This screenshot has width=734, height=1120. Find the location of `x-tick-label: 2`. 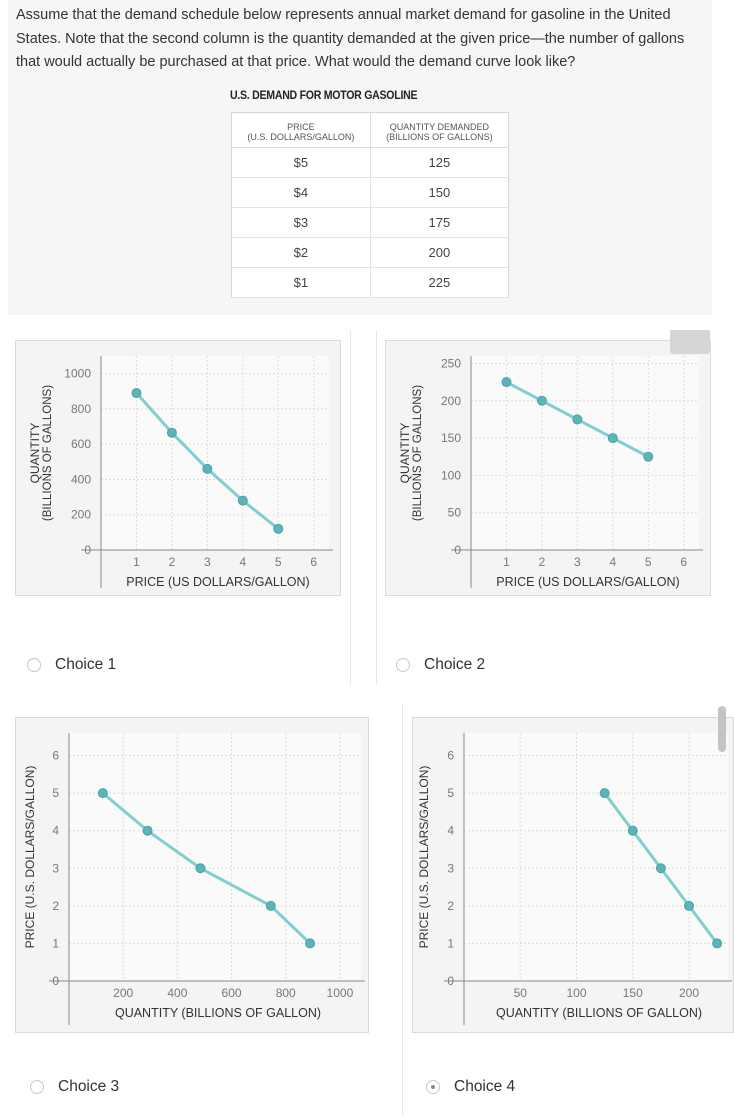

x-tick-label: 2 is located at coordinates (542, 562).